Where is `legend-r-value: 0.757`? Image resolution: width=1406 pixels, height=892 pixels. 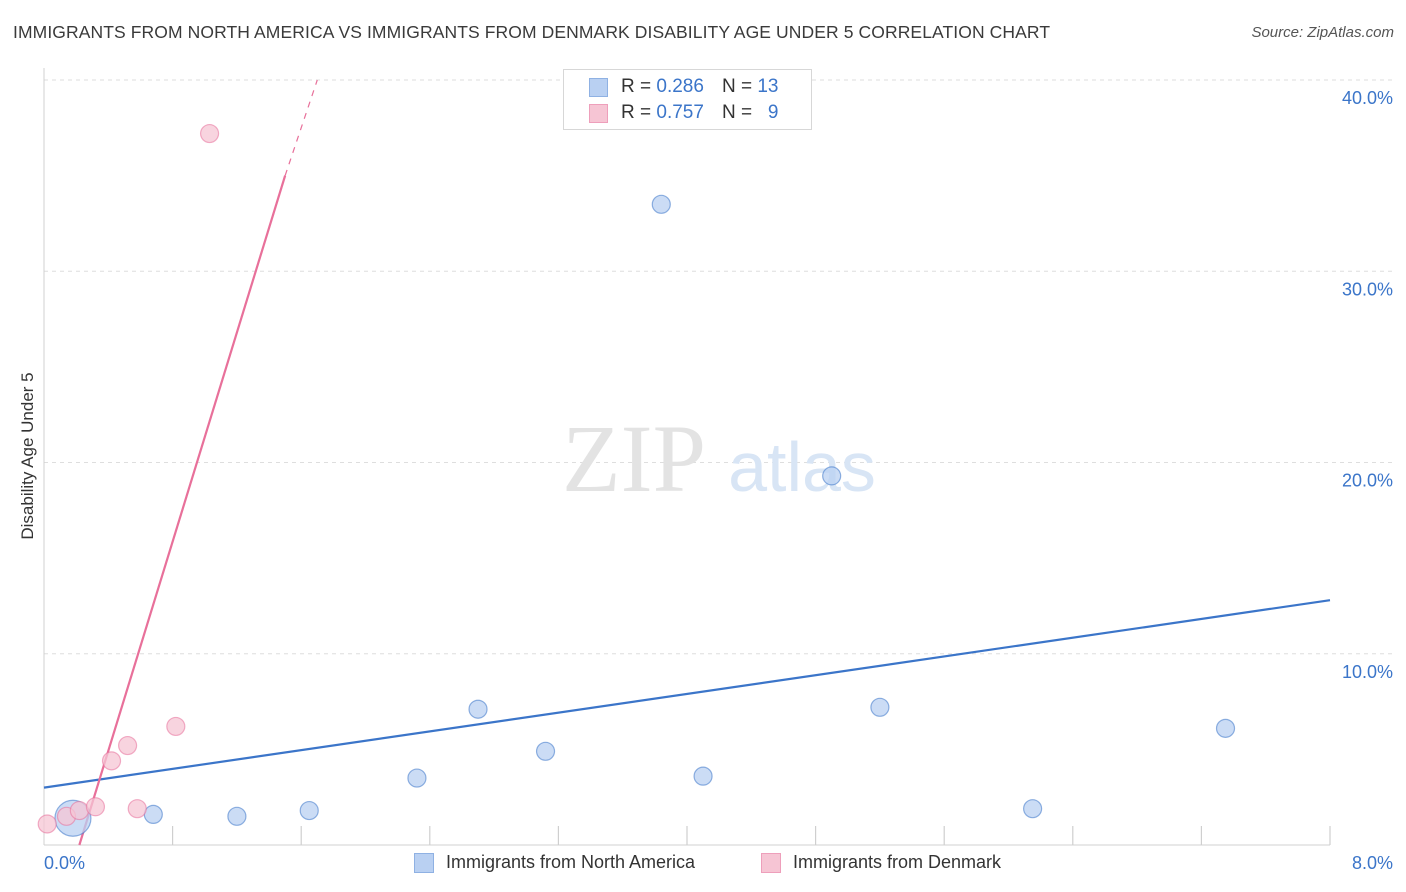
legend-r-value: 0.757 is located at coordinates (680, 112).